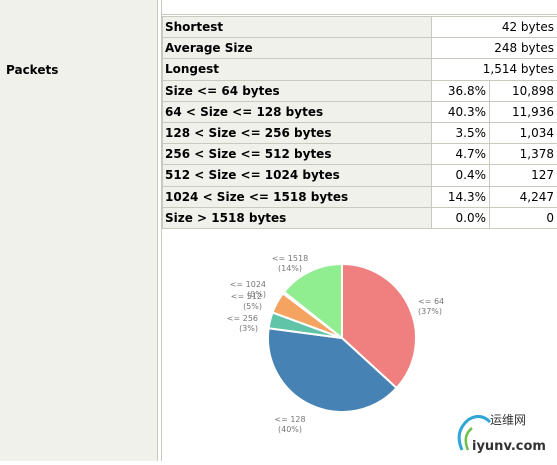 This screenshot has height=465, width=557. What do you see at coordinates (431, 301) in the screenshot?
I see `slice-label: <= 64` at bounding box center [431, 301].